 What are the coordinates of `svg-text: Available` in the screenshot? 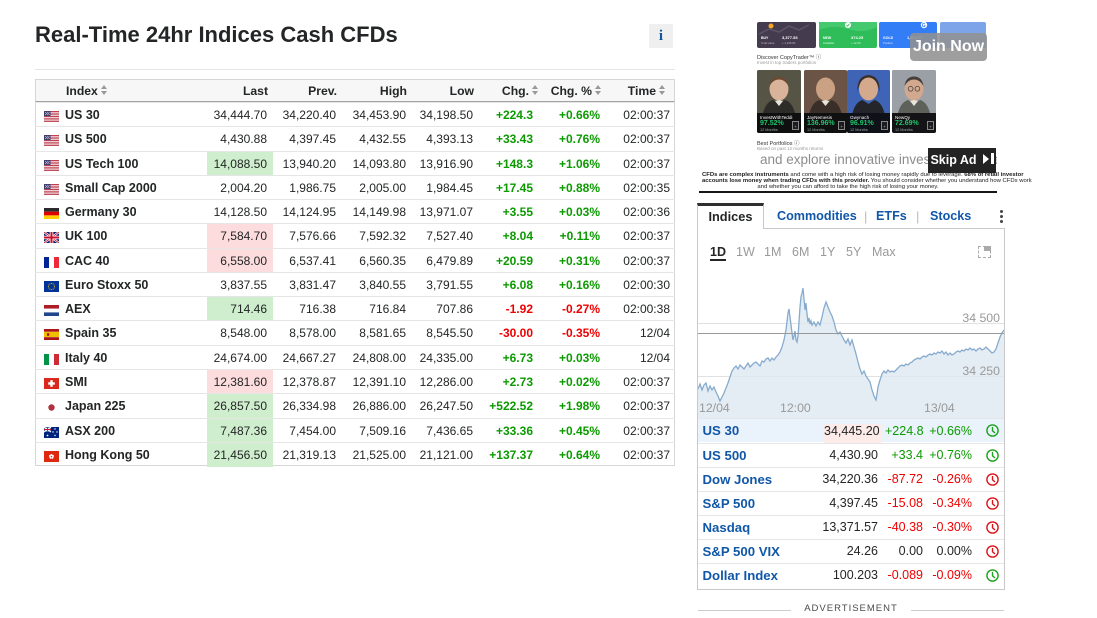 It's located at (829, 43).